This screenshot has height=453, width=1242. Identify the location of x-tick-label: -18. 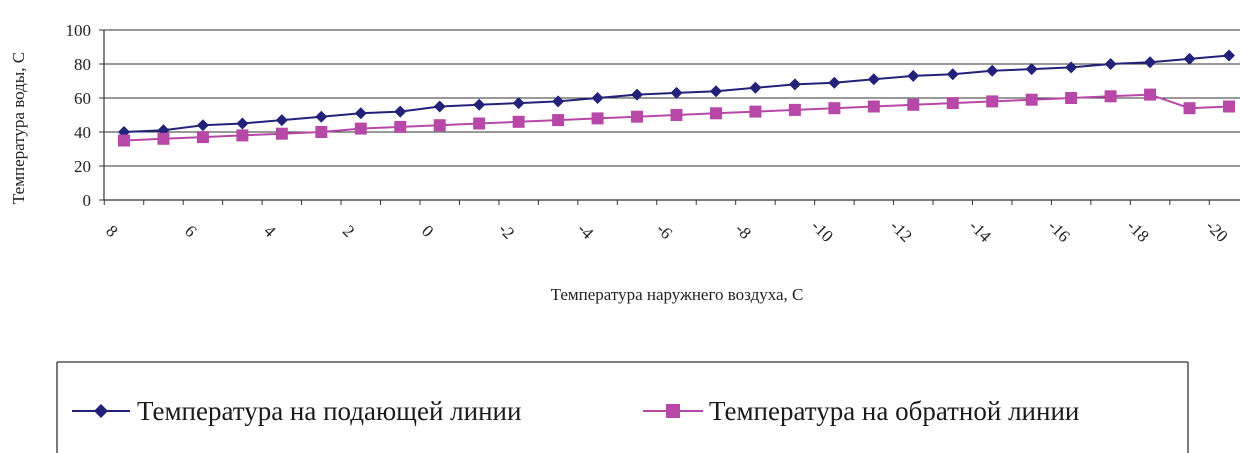
(1137, 230).